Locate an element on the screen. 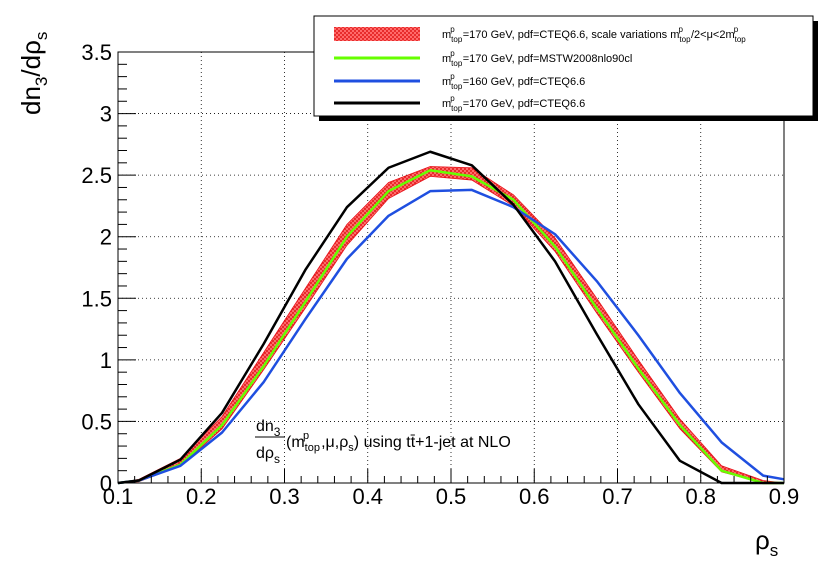 The width and height of the screenshot is (830, 567). y-tick-label: 3.5 is located at coordinates (96, 52).